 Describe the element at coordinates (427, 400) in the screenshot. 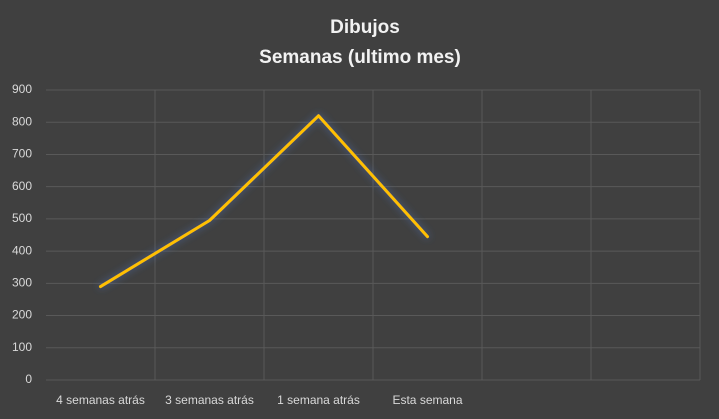

I see `x-tick-label: Esta semana` at that location.